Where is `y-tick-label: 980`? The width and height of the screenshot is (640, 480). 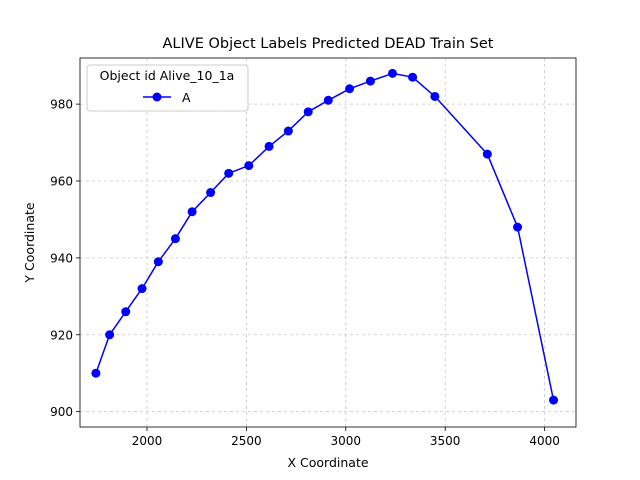 y-tick-label: 980 is located at coordinates (61, 105).